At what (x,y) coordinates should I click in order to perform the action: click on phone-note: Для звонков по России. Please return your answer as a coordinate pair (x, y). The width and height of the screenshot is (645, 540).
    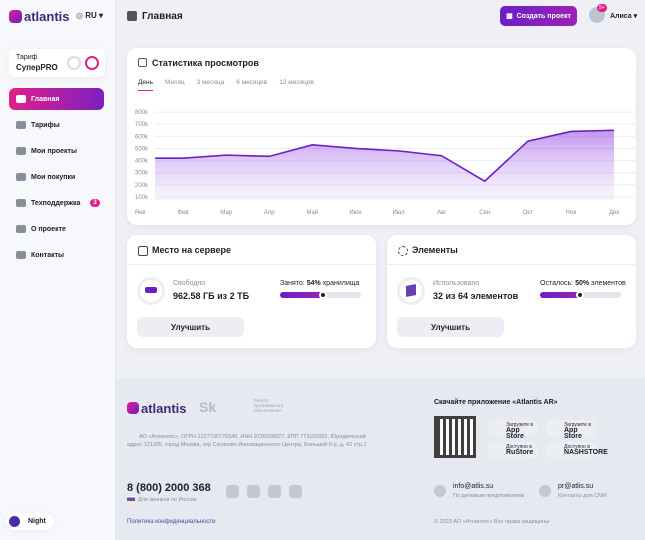
    Looking at the image, I should click on (162, 499).